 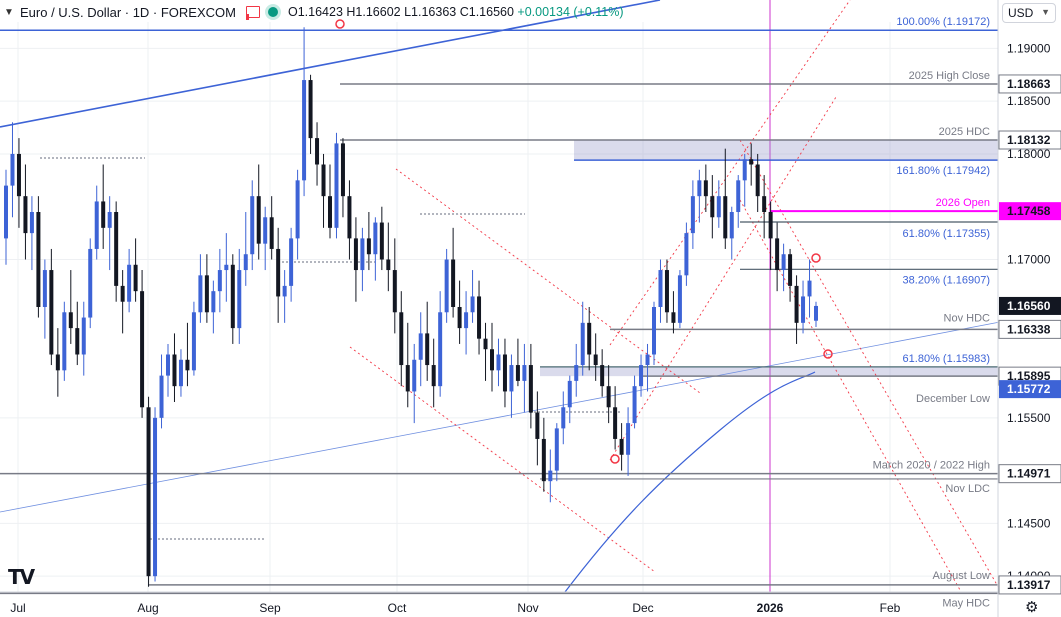 I want to click on level-label: March 2020 / 2022 High, so click(x=931, y=466).